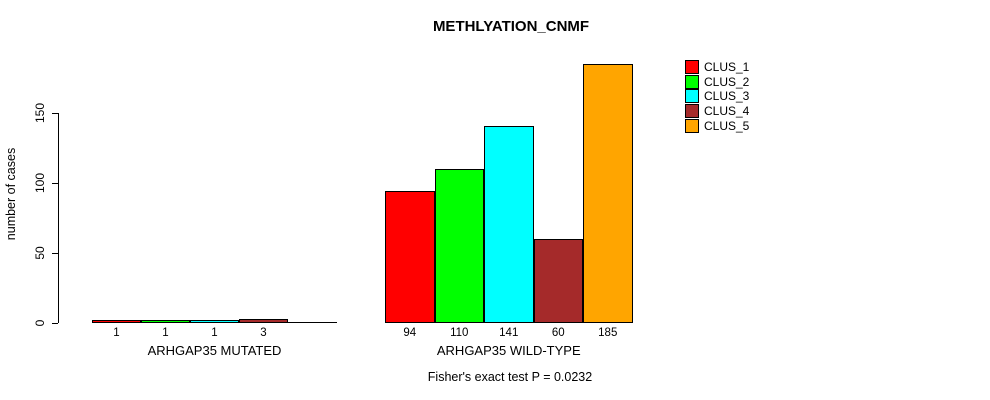  I want to click on chart-title: METHLYATION_CNMF, so click(511, 26).